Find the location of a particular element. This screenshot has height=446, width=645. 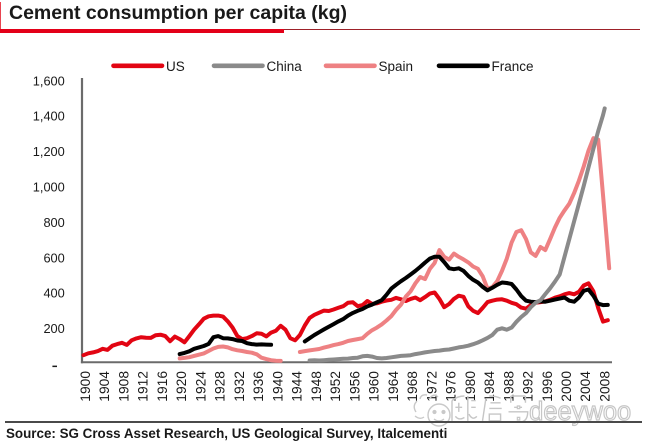

svg-text: 1940 is located at coordinates (277, 386).